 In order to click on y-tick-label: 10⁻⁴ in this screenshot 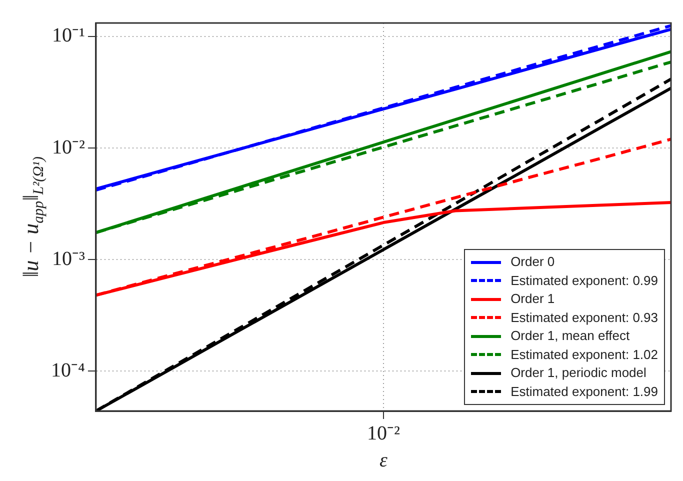, I will do `click(67, 370)`.